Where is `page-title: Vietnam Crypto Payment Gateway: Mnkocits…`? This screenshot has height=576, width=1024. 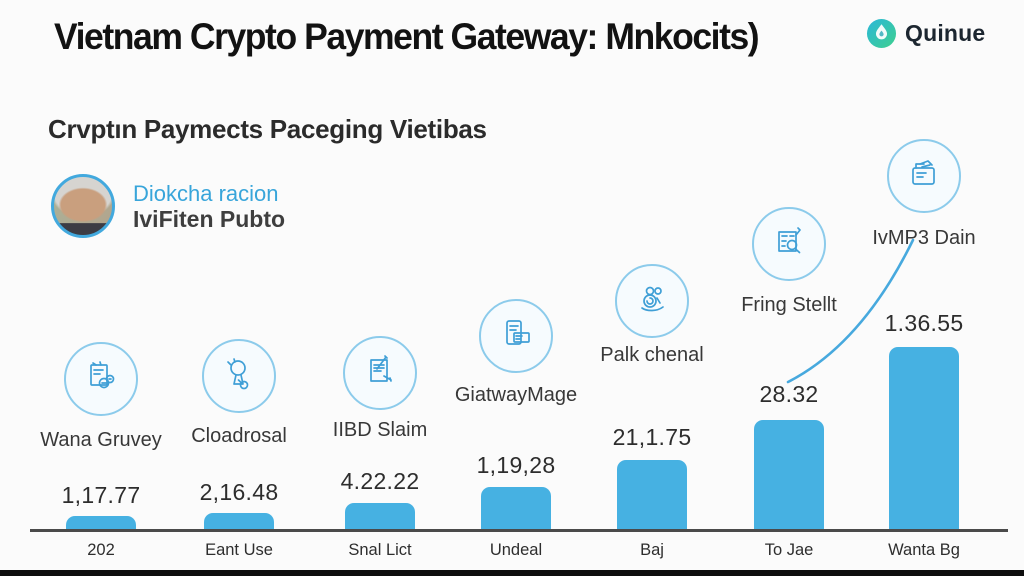 page-title: Vietnam Crypto Payment Gateway: Mnkocits… is located at coordinates (407, 36).